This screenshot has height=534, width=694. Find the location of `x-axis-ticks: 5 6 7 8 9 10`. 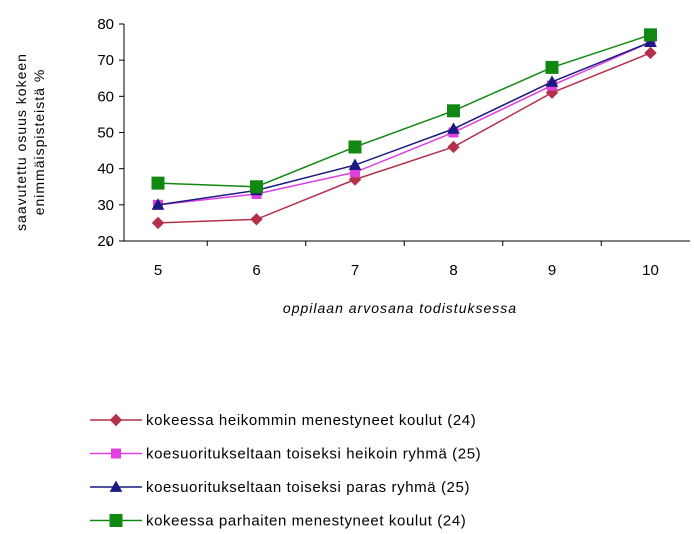

x-axis-ticks: 5 6 7 8 9 10 is located at coordinates (383, 260).